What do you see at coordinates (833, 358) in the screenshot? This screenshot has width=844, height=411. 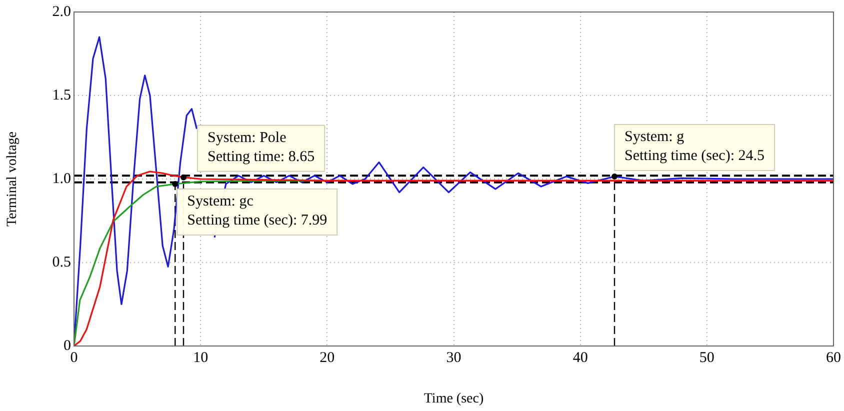 I see `x-tick-label: 60` at bounding box center [833, 358].